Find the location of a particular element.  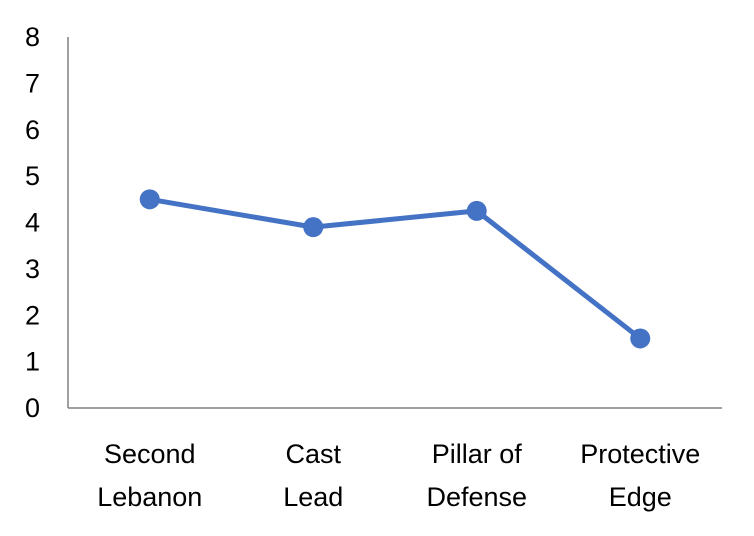

x-tick-label: Second Lebanon is located at coordinates (149, 475).